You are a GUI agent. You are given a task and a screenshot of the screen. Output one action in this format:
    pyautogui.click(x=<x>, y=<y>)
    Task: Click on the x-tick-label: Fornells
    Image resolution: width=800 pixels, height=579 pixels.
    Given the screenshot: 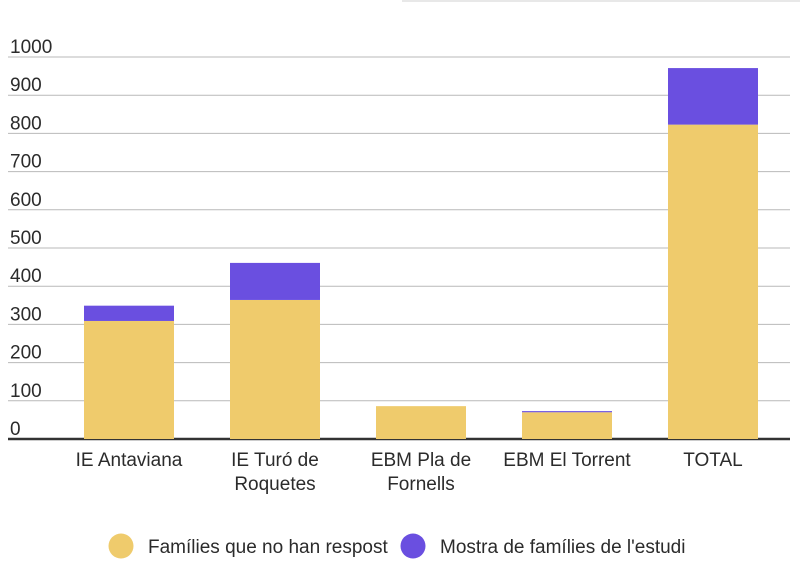 What is the action you would take?
    pyautogui.click(x=421, y=484)
    